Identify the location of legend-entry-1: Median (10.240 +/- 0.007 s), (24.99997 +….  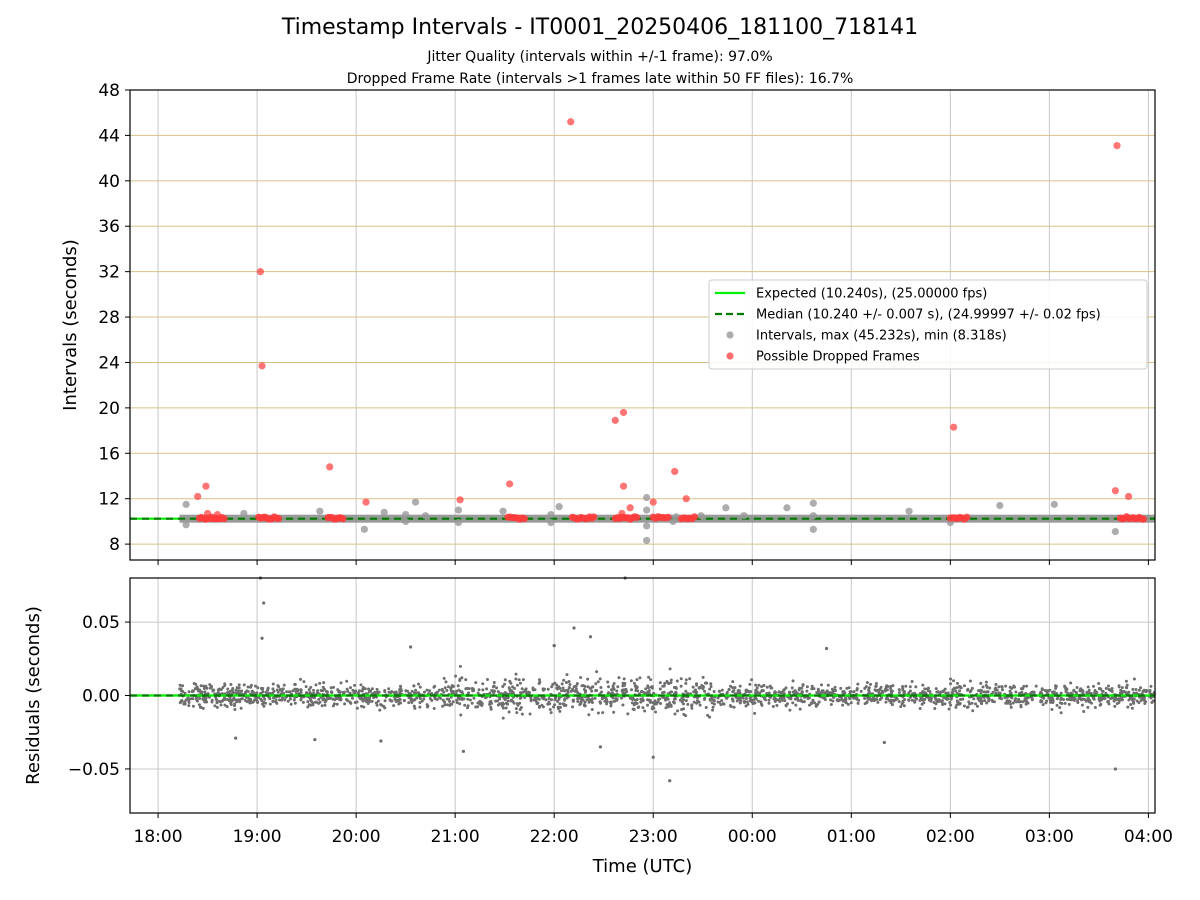
(928, 315).